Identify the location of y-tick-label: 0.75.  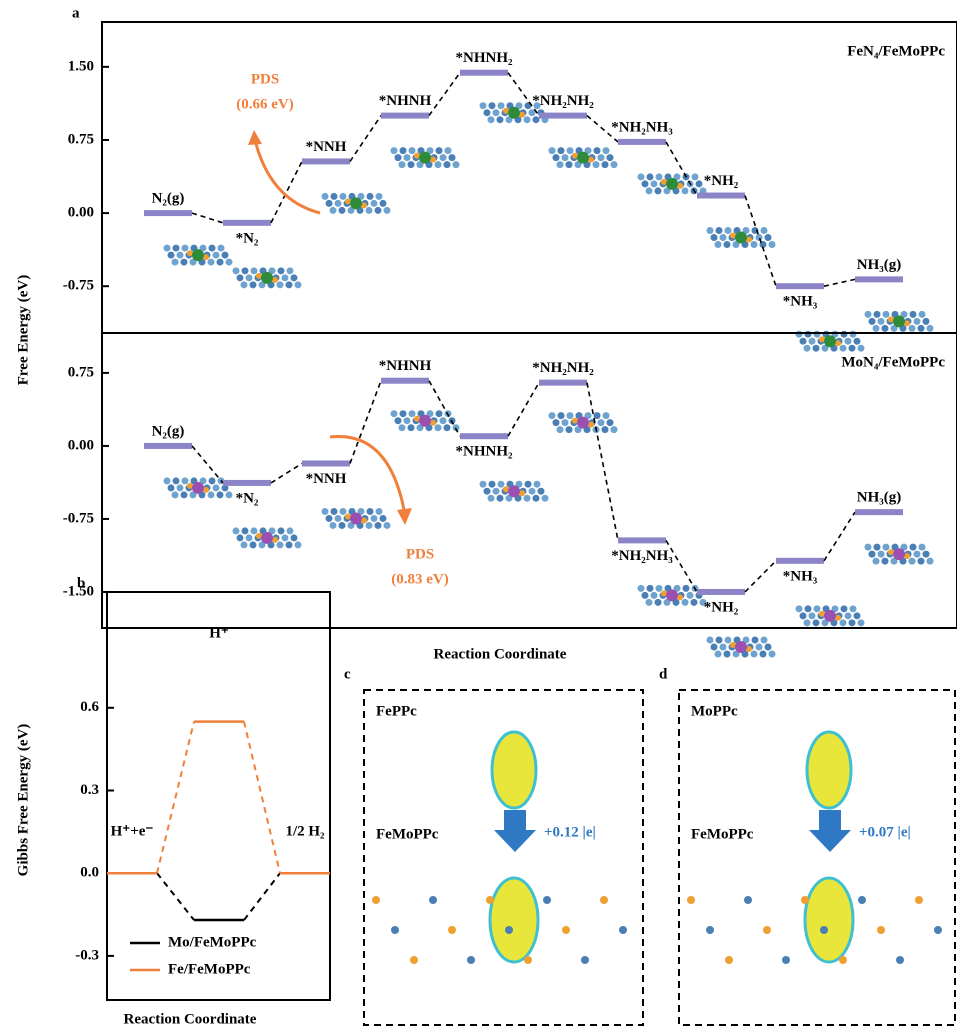
(81, 139).